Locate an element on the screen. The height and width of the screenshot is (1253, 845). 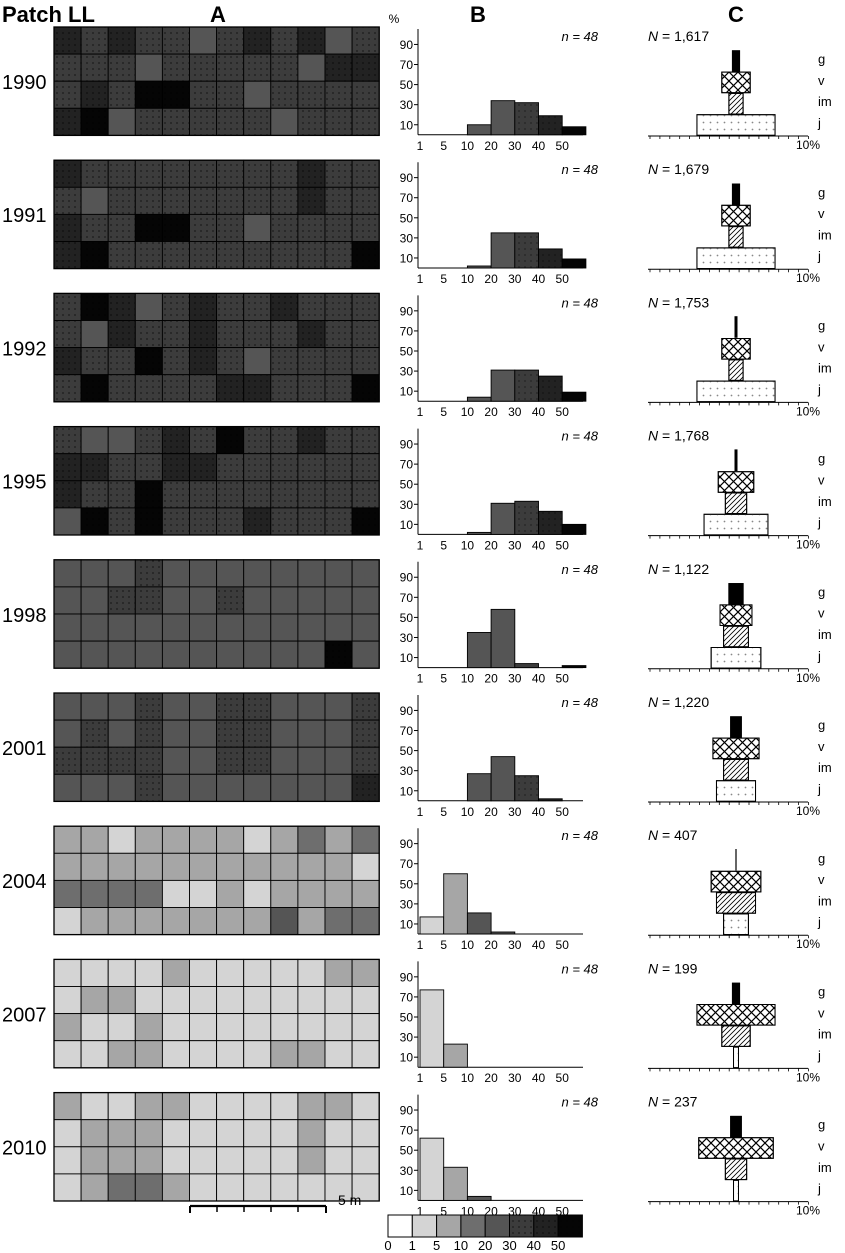
legend-swatch-texture is located at coordinates (522, 1226).